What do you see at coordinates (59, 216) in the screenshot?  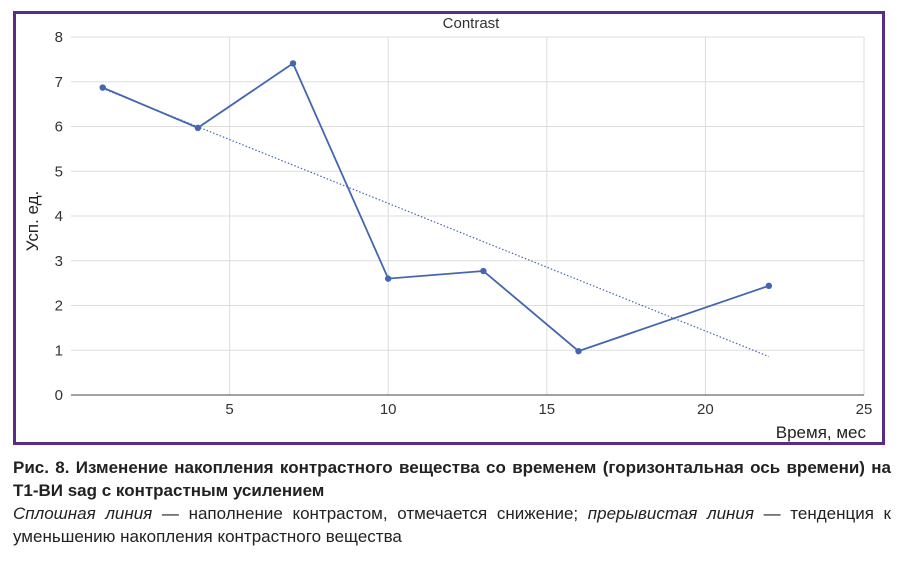 I see `y-tick-label: 4` at bounding box center [59, 216].